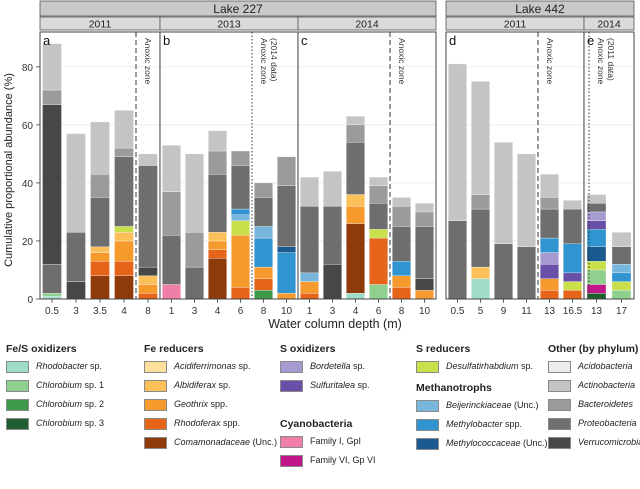  Describe the element at coordinates (425, 311) in the screenshot. I see `x-tick-label: 10` at that location.